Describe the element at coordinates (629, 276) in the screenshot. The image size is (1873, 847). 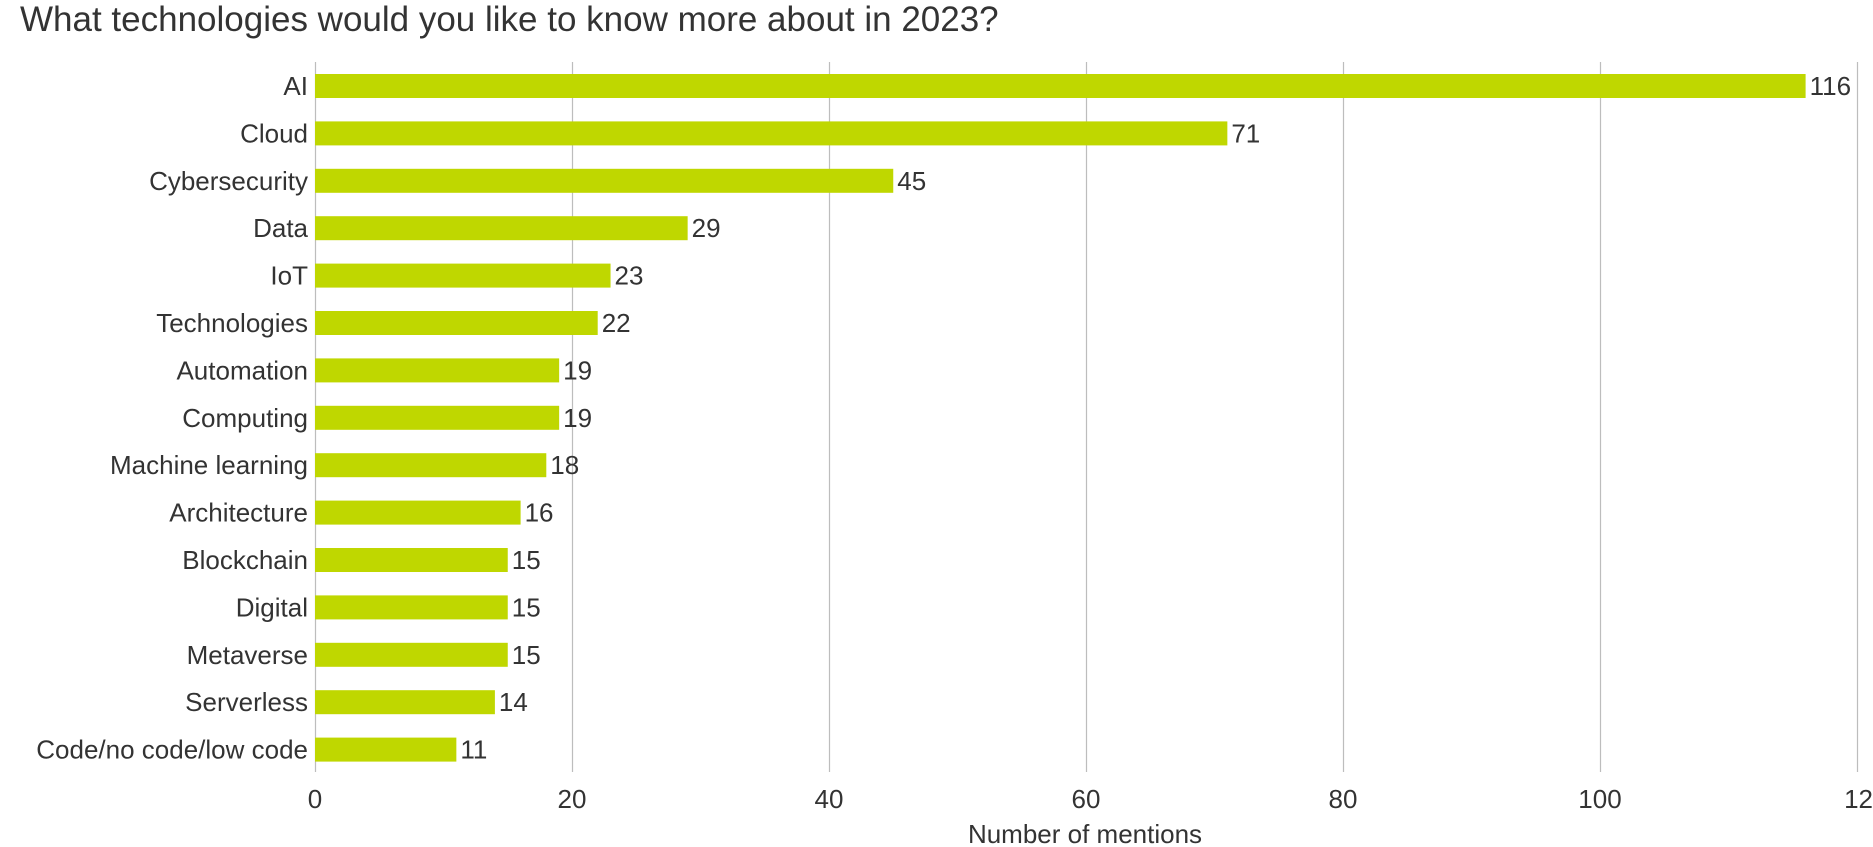
I see `value-label: 23` at that location.